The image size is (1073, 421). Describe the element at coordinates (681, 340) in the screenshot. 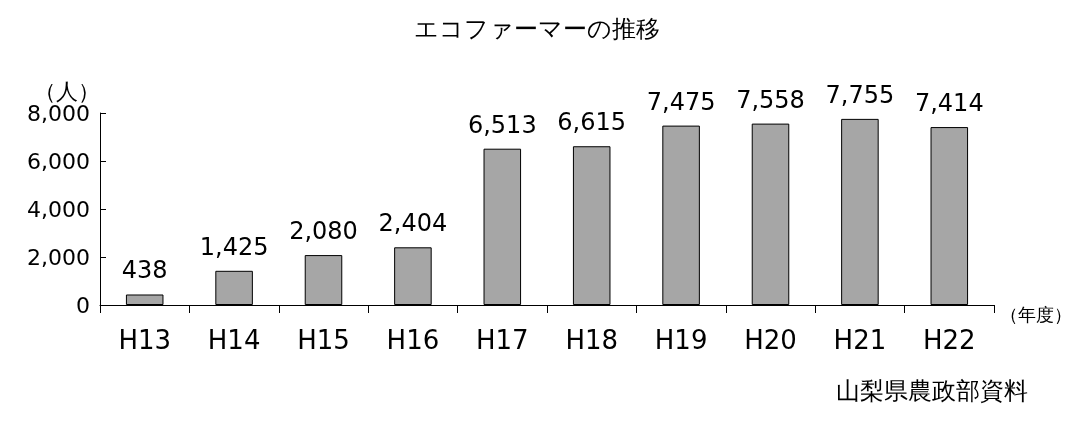

I see `x-tick-label: H19` at that location.